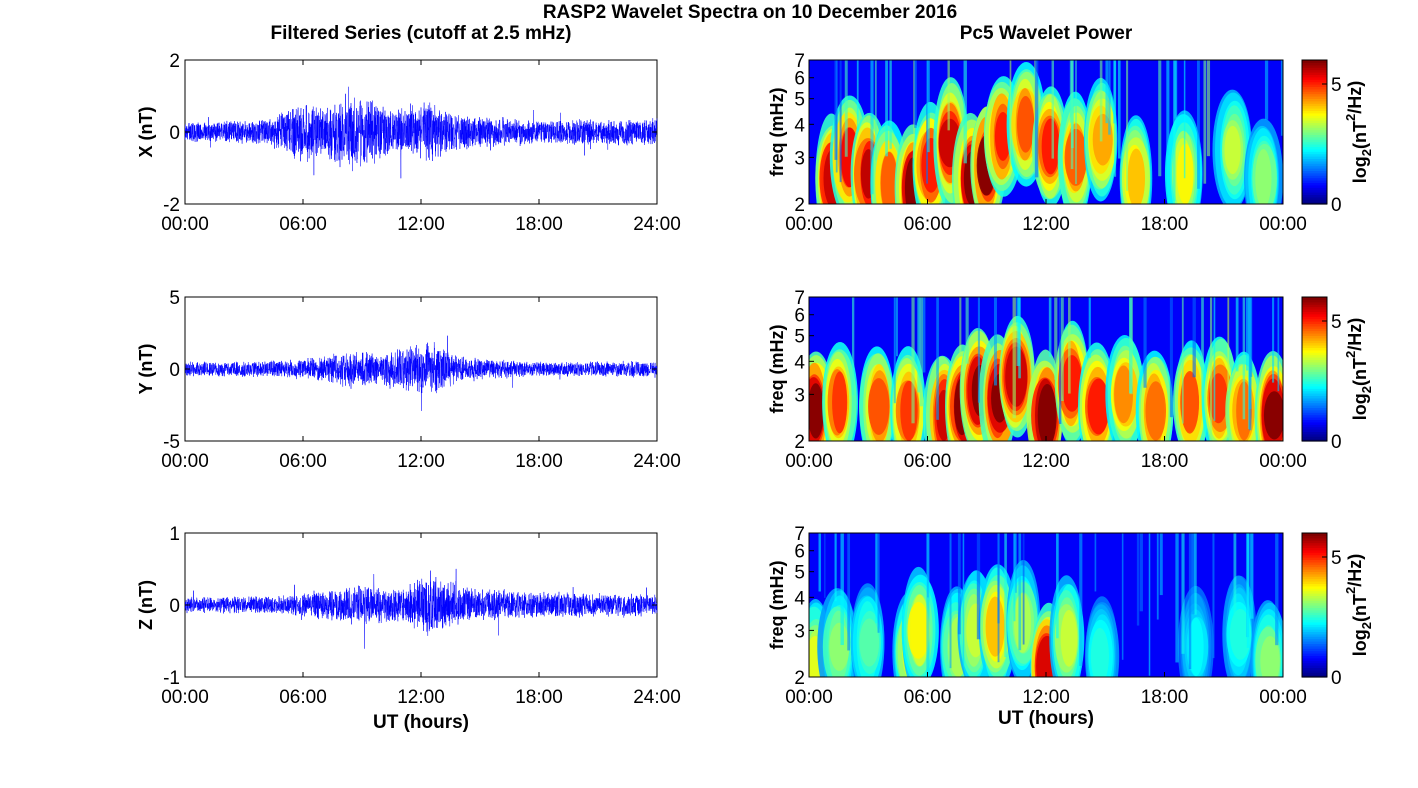  I want to click on x-wavelet-xtick-label: 00:00, so click(1283, 224).